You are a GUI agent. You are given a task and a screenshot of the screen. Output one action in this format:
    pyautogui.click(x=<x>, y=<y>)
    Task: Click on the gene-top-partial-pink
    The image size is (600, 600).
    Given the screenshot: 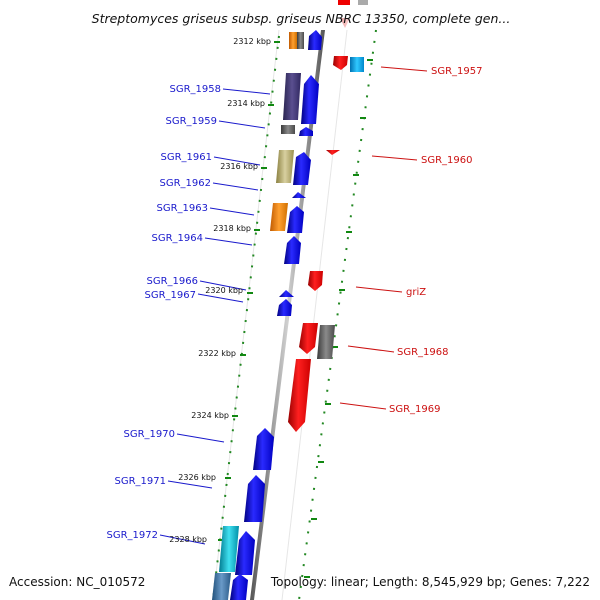 What is the action you would take?
    pyautogui.click(x=345, y=23)
    